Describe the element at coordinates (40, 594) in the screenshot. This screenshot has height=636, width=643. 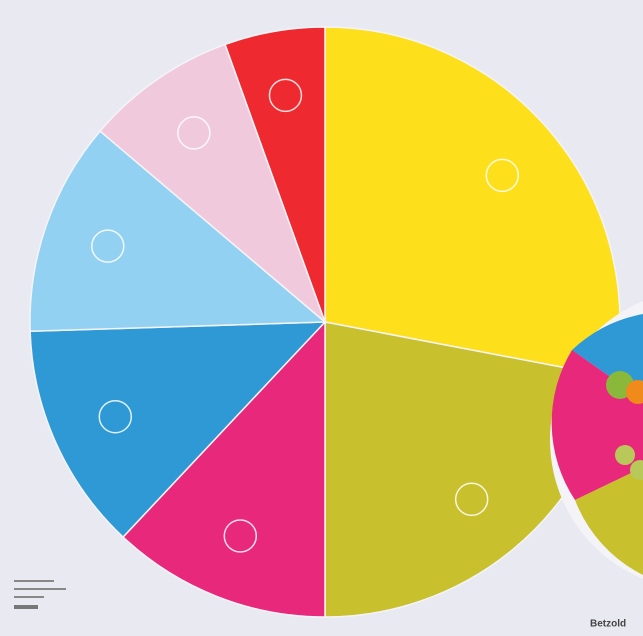
I see `fine-print` at that location.